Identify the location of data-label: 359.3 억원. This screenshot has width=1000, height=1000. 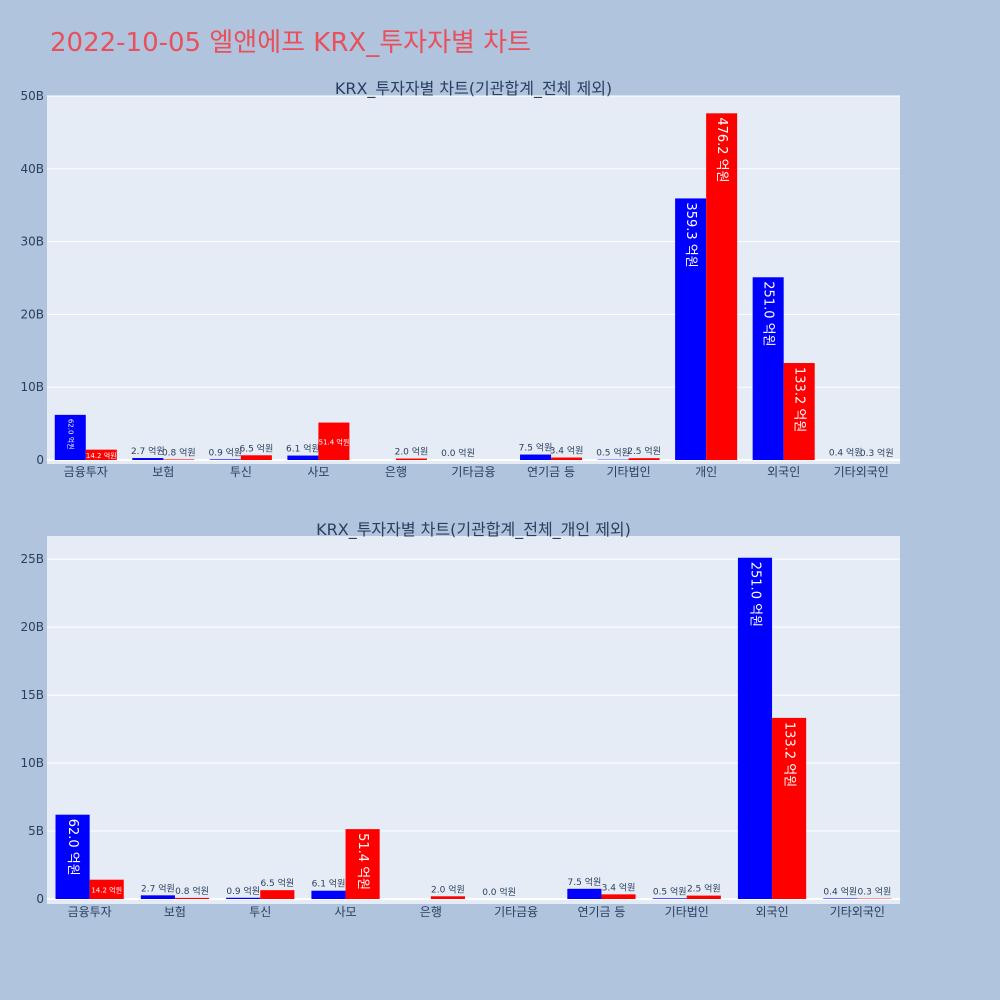
(690, 234).